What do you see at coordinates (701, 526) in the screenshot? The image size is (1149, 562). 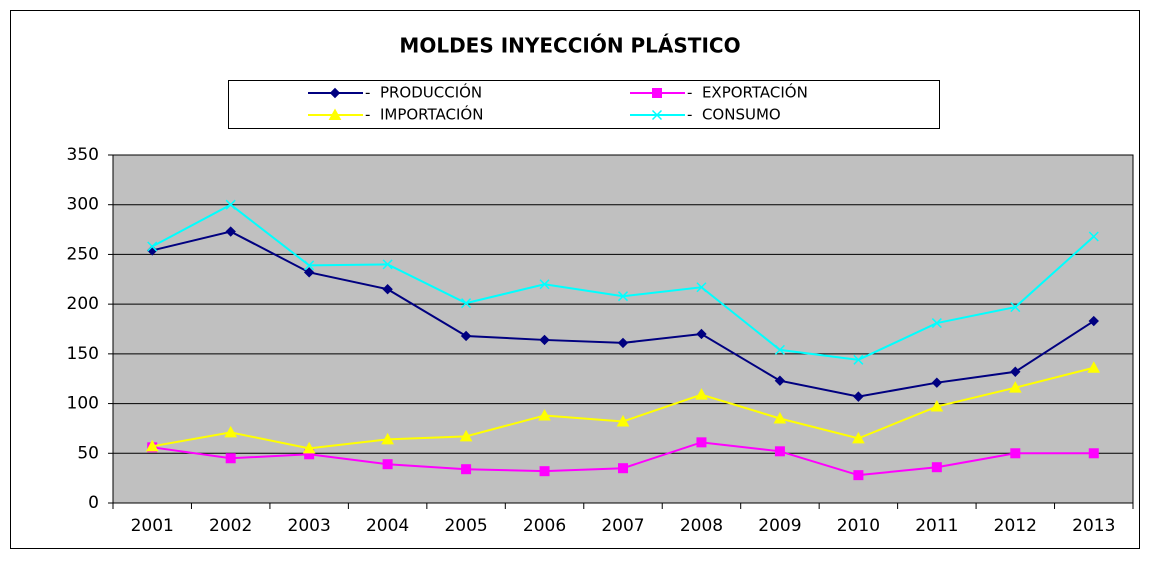 I see `x-tick-label: 2008` at bounding box center [701, 526].